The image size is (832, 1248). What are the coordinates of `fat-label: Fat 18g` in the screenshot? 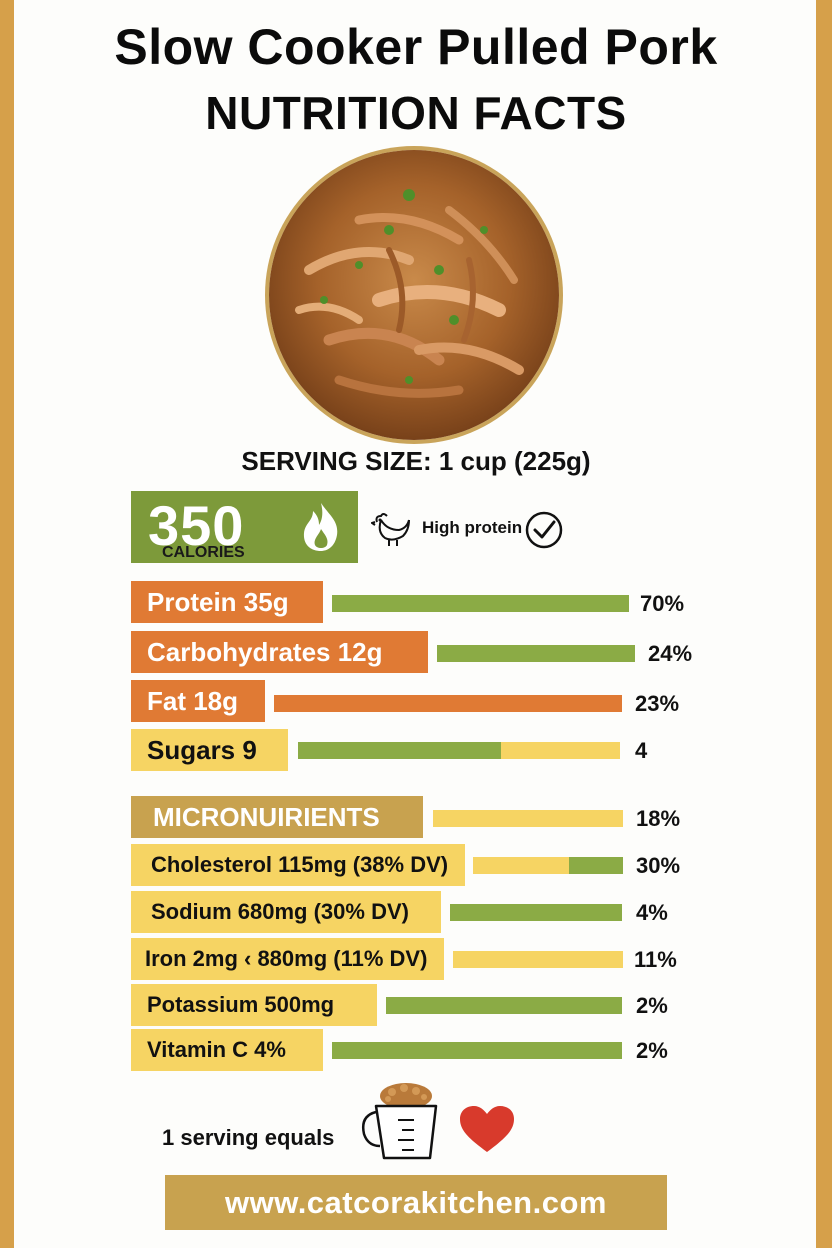 It's located at (198, 701).